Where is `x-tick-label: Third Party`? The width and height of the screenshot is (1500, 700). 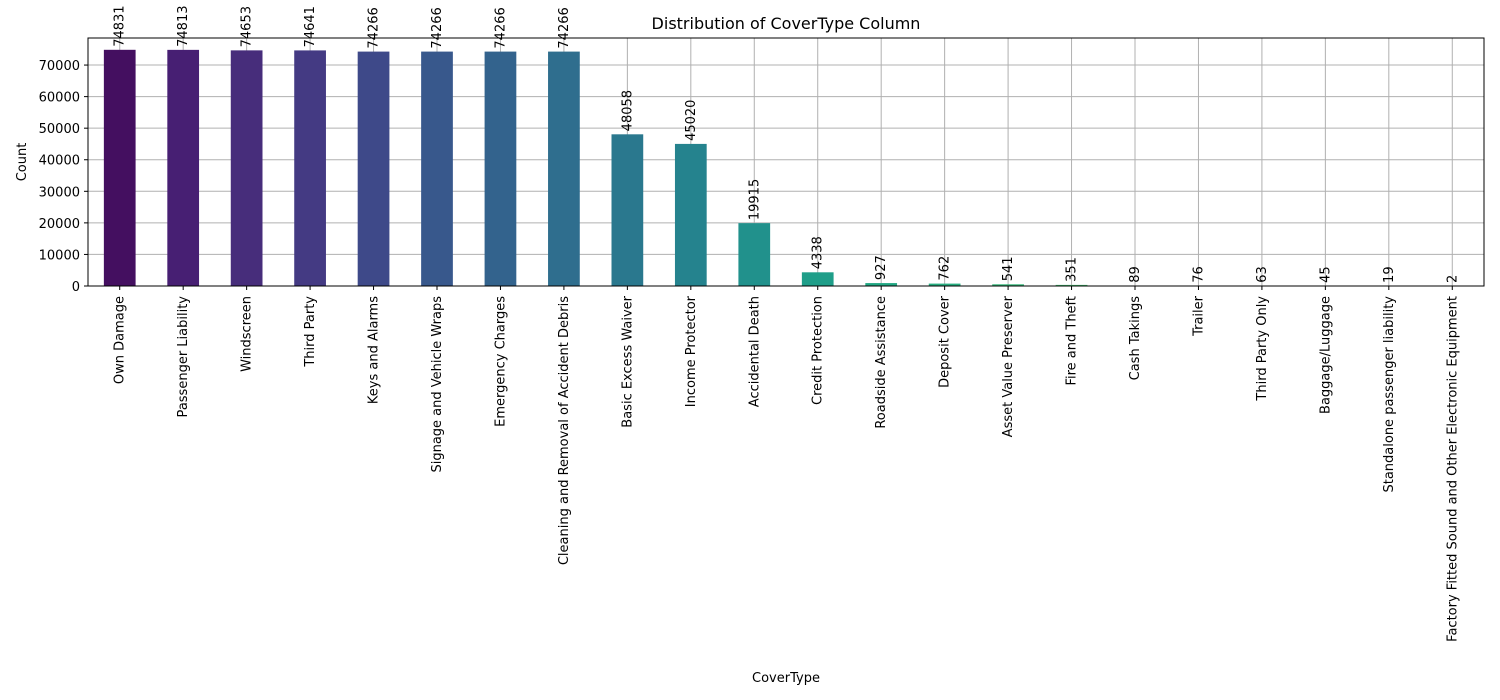
x-tick-label: Third Party is located at coordinates (310, 332).